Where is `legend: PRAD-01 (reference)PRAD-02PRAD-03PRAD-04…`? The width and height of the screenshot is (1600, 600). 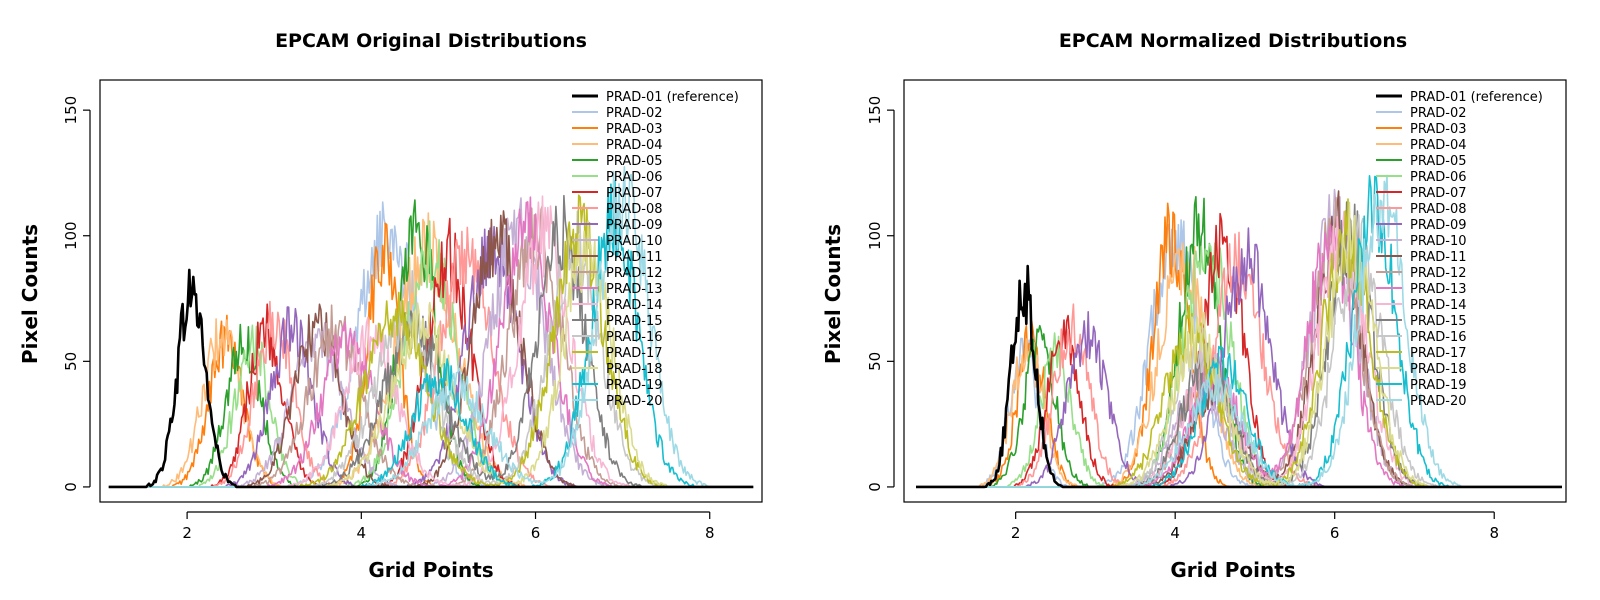
legend: PRAD-01 (reference)PRAD-02PRAD-03PRAD-04… is located at coordinates (655, 249).